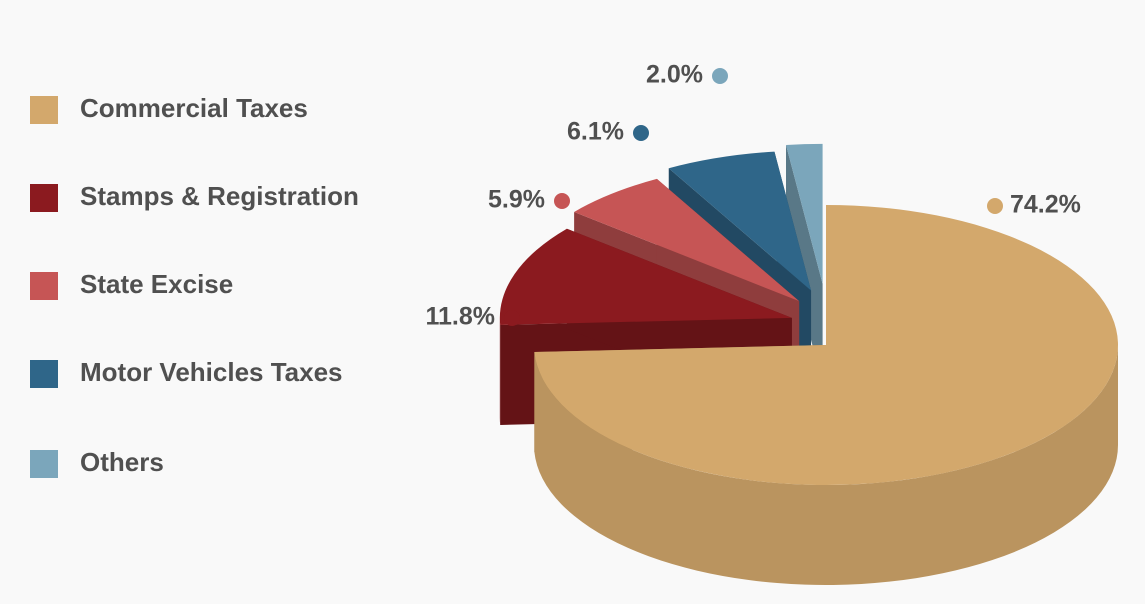 The image size is (1145, 604). I want to click on value-label: 2.0%, so click(674, 75).